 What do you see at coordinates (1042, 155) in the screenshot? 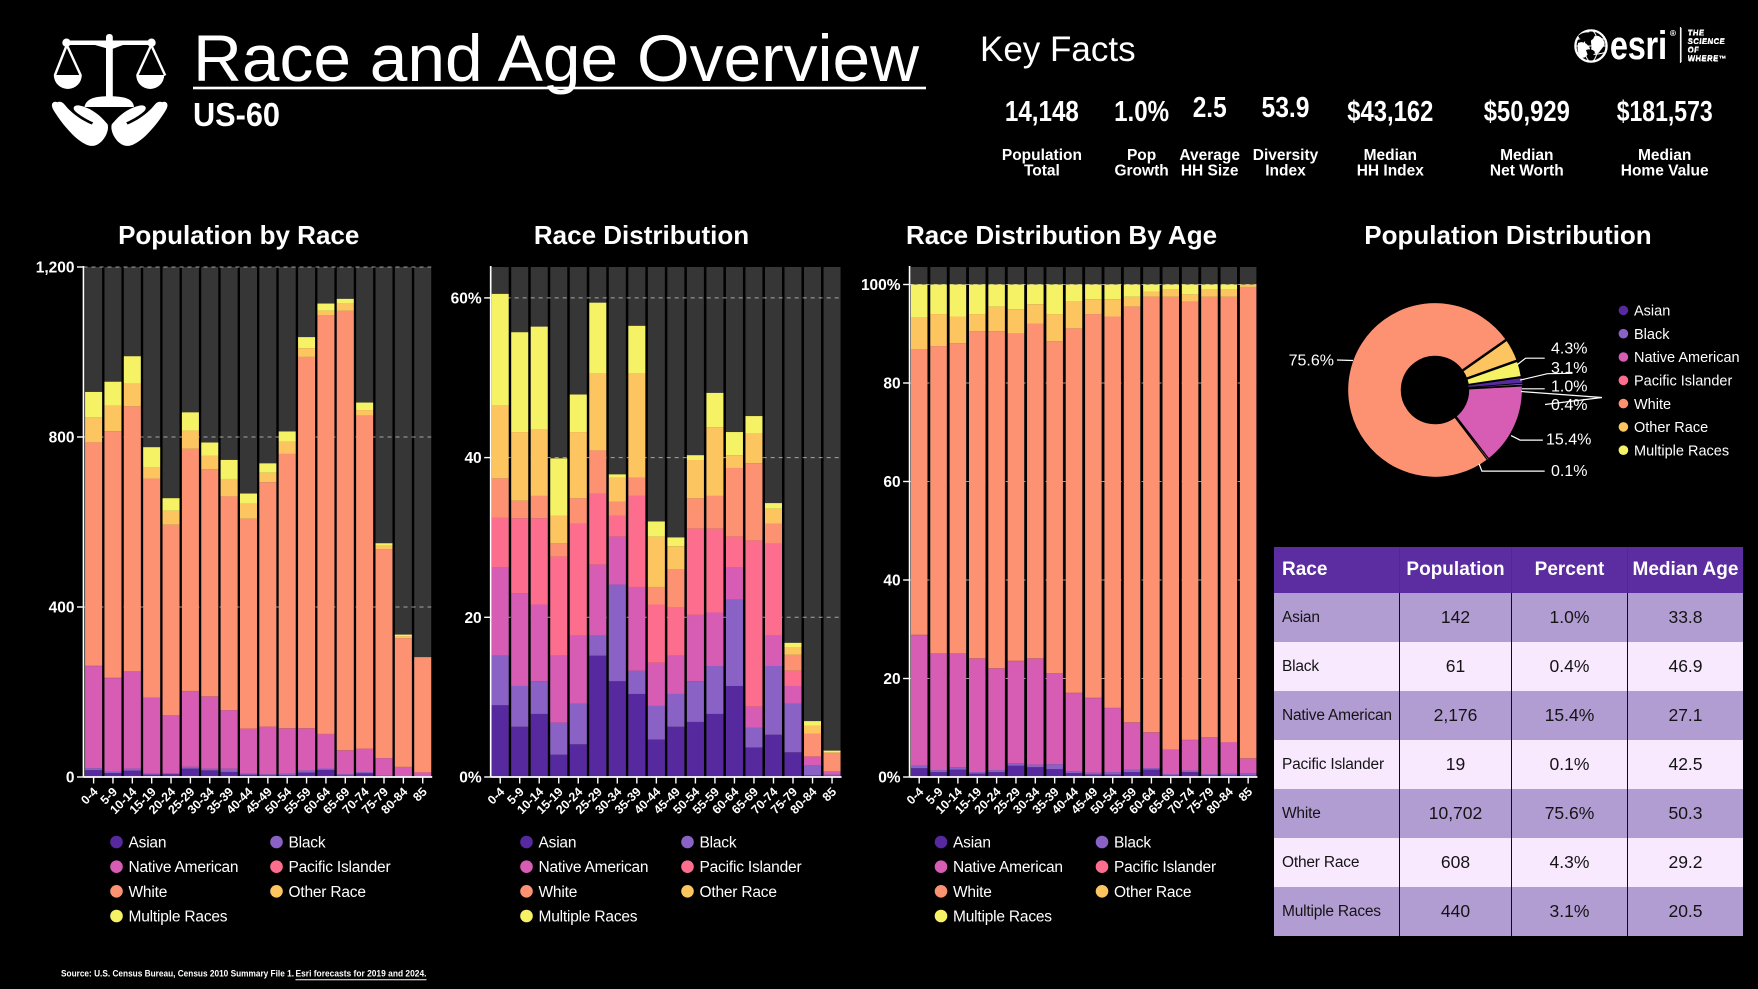
I see `svg-text: Population` at bounding box center [1042, 155].